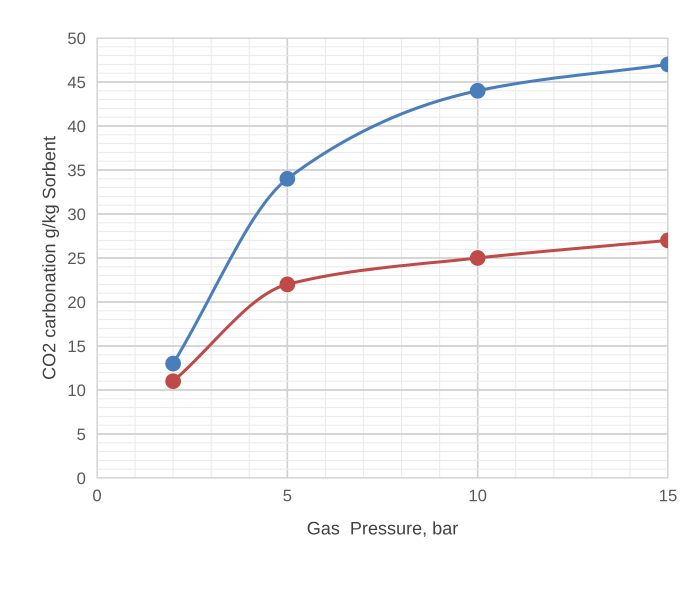 This screenshot has width=687, height=594. What do you see at coordinates (77, 214) in the screenshot?
I see `y-tick-label: 30` at bounding box center [77, 214].